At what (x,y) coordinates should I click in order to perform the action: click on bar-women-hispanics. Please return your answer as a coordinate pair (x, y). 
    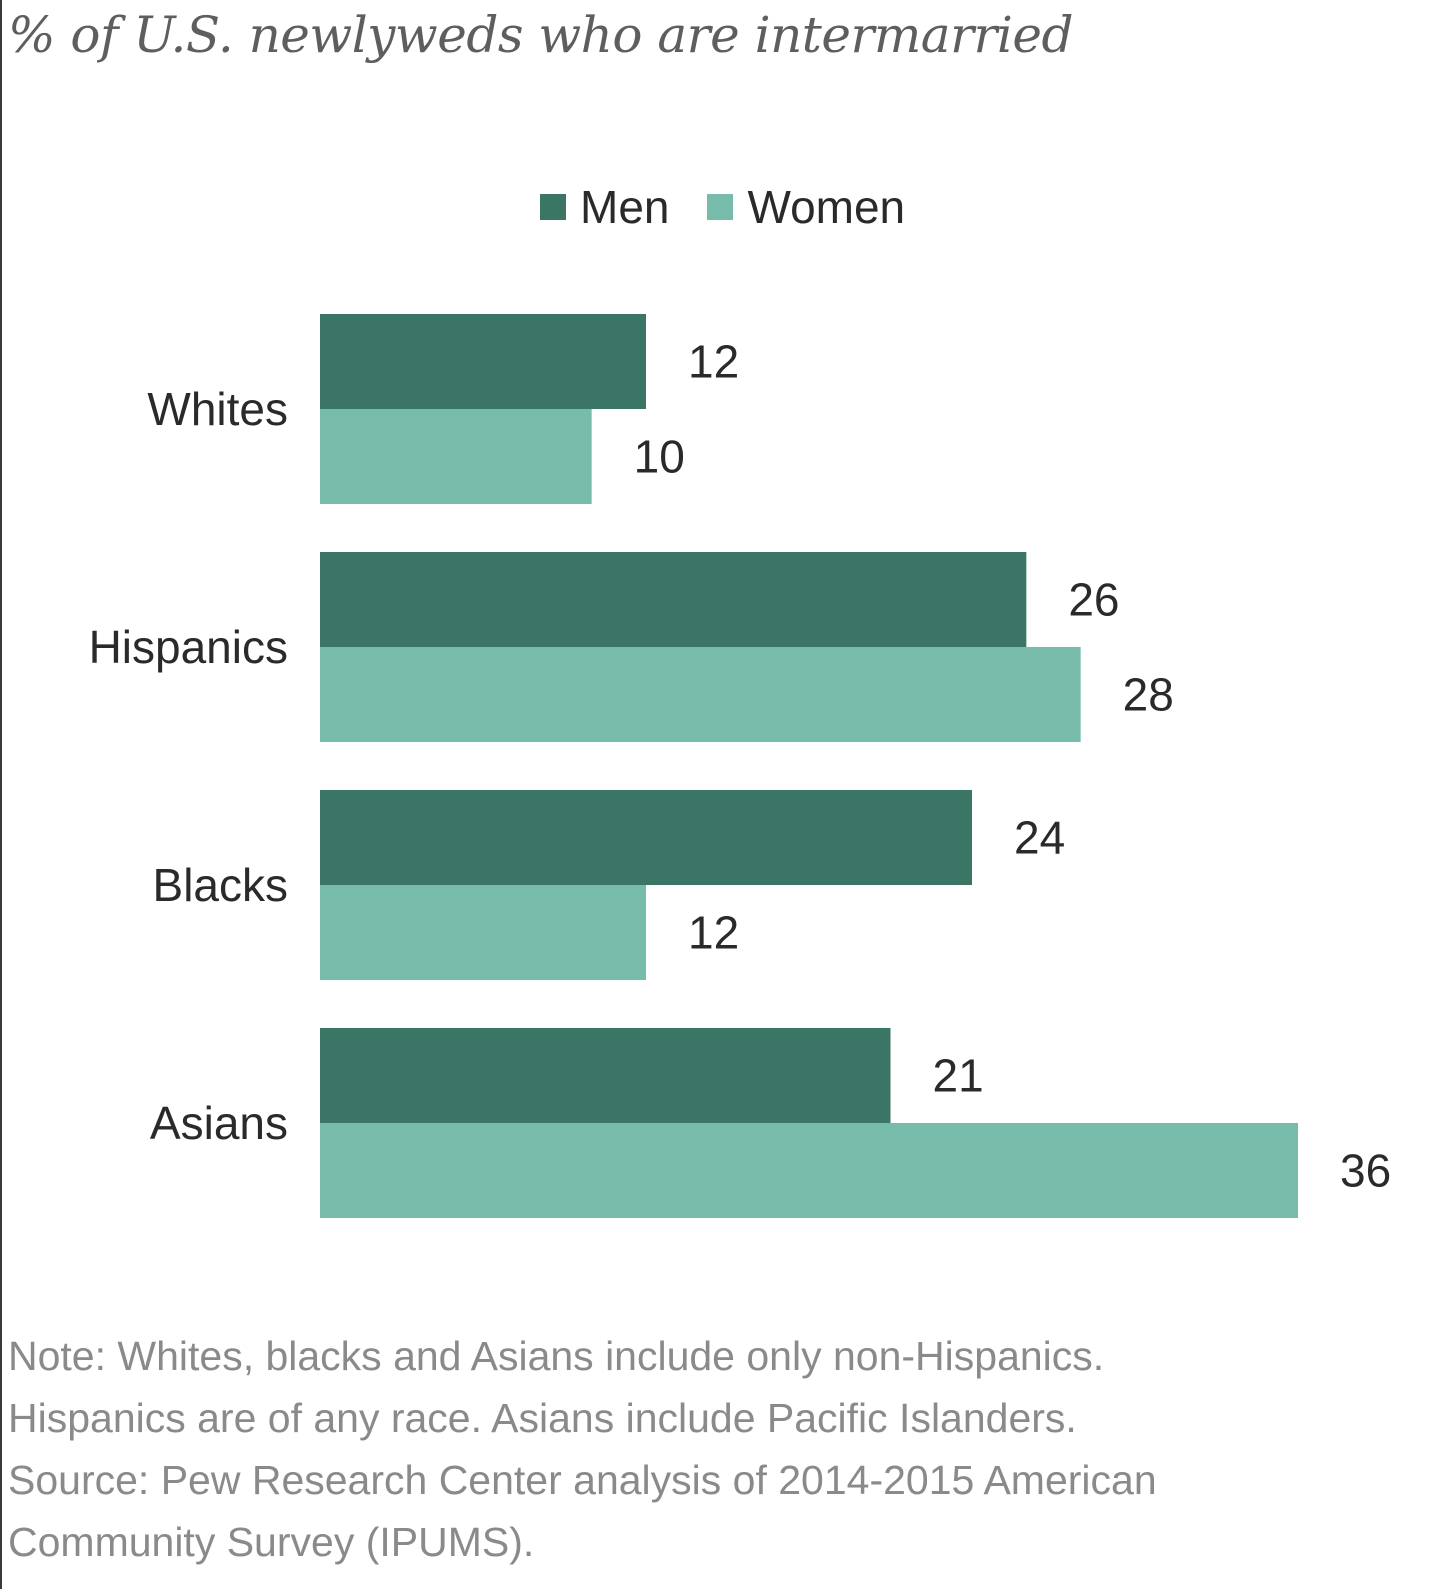
    Looking at the image, I should click on (700, 694).